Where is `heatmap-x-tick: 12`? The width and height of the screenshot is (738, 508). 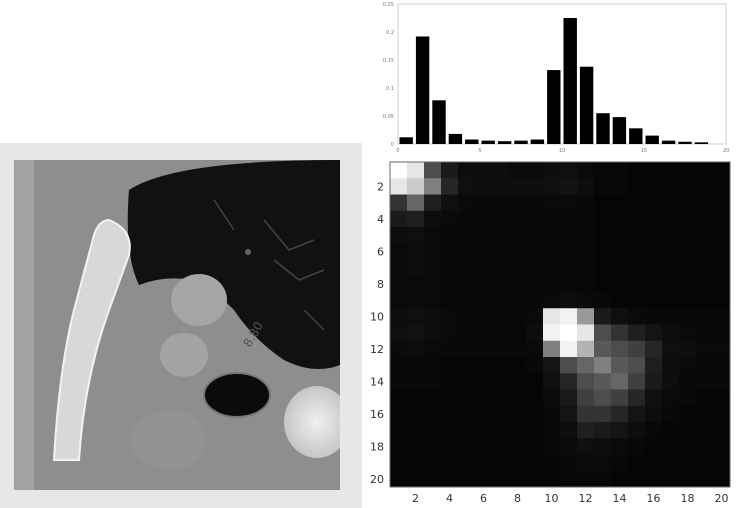
heatmap-x-tick: 12 is located at coordinates (586, 498).